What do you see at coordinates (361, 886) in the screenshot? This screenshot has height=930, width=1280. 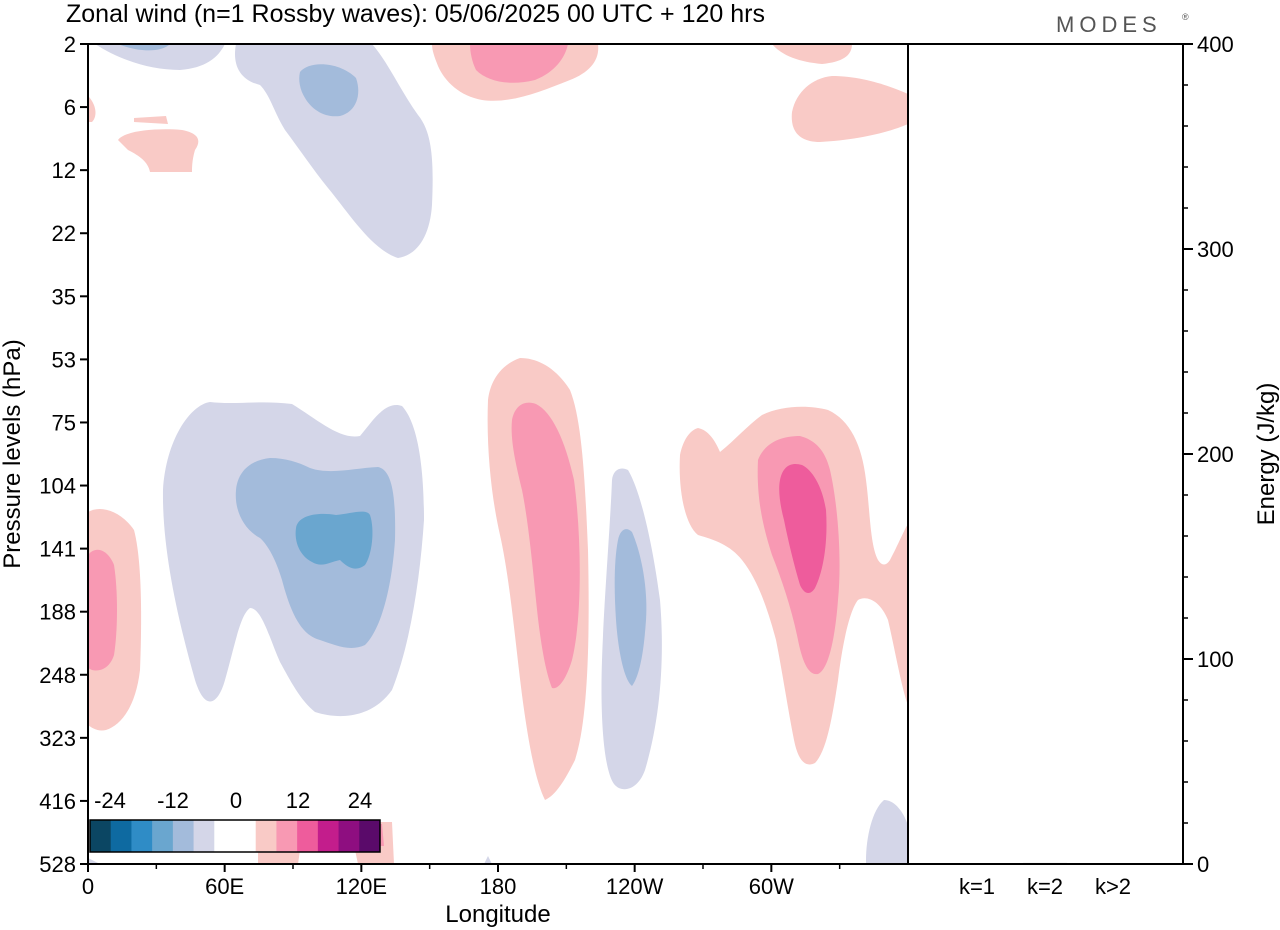 I see `x-tick-label: 120E` at bounding box center [361, 886].